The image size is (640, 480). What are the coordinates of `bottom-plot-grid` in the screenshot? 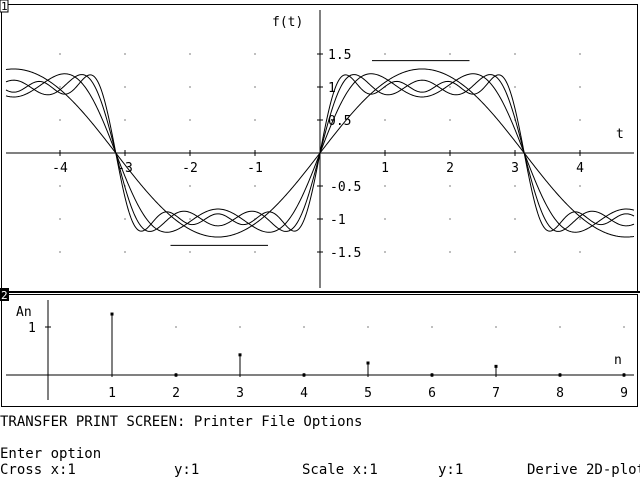 It's located at (368, 327).